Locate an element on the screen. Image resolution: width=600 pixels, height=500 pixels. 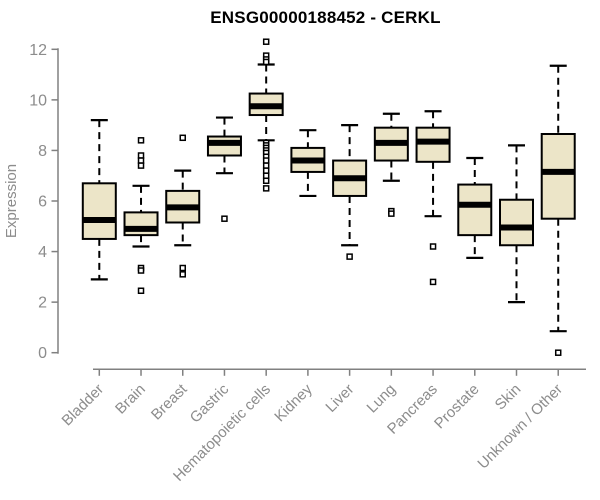
box-group-skin is located at coordinates (516, 224).